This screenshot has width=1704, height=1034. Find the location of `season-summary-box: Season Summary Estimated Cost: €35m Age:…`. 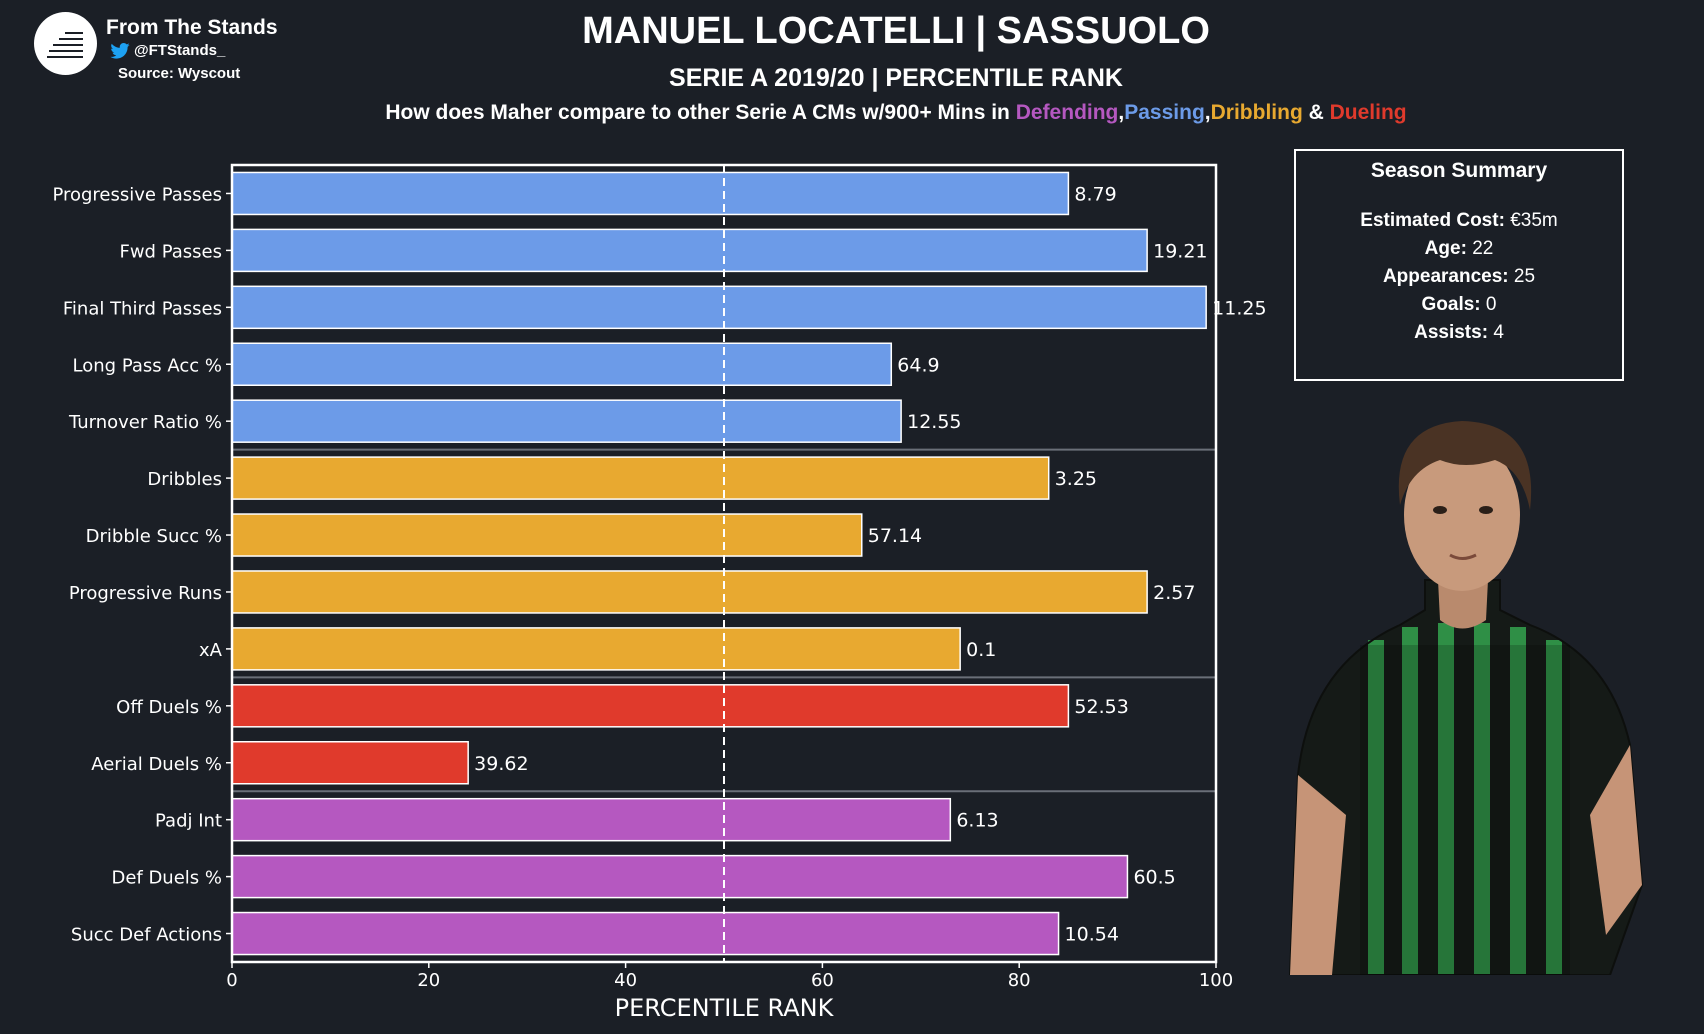

season-summary-box: Season Summary Estimated Cost: €35m Age:… is located at coordinates (1459, 265).